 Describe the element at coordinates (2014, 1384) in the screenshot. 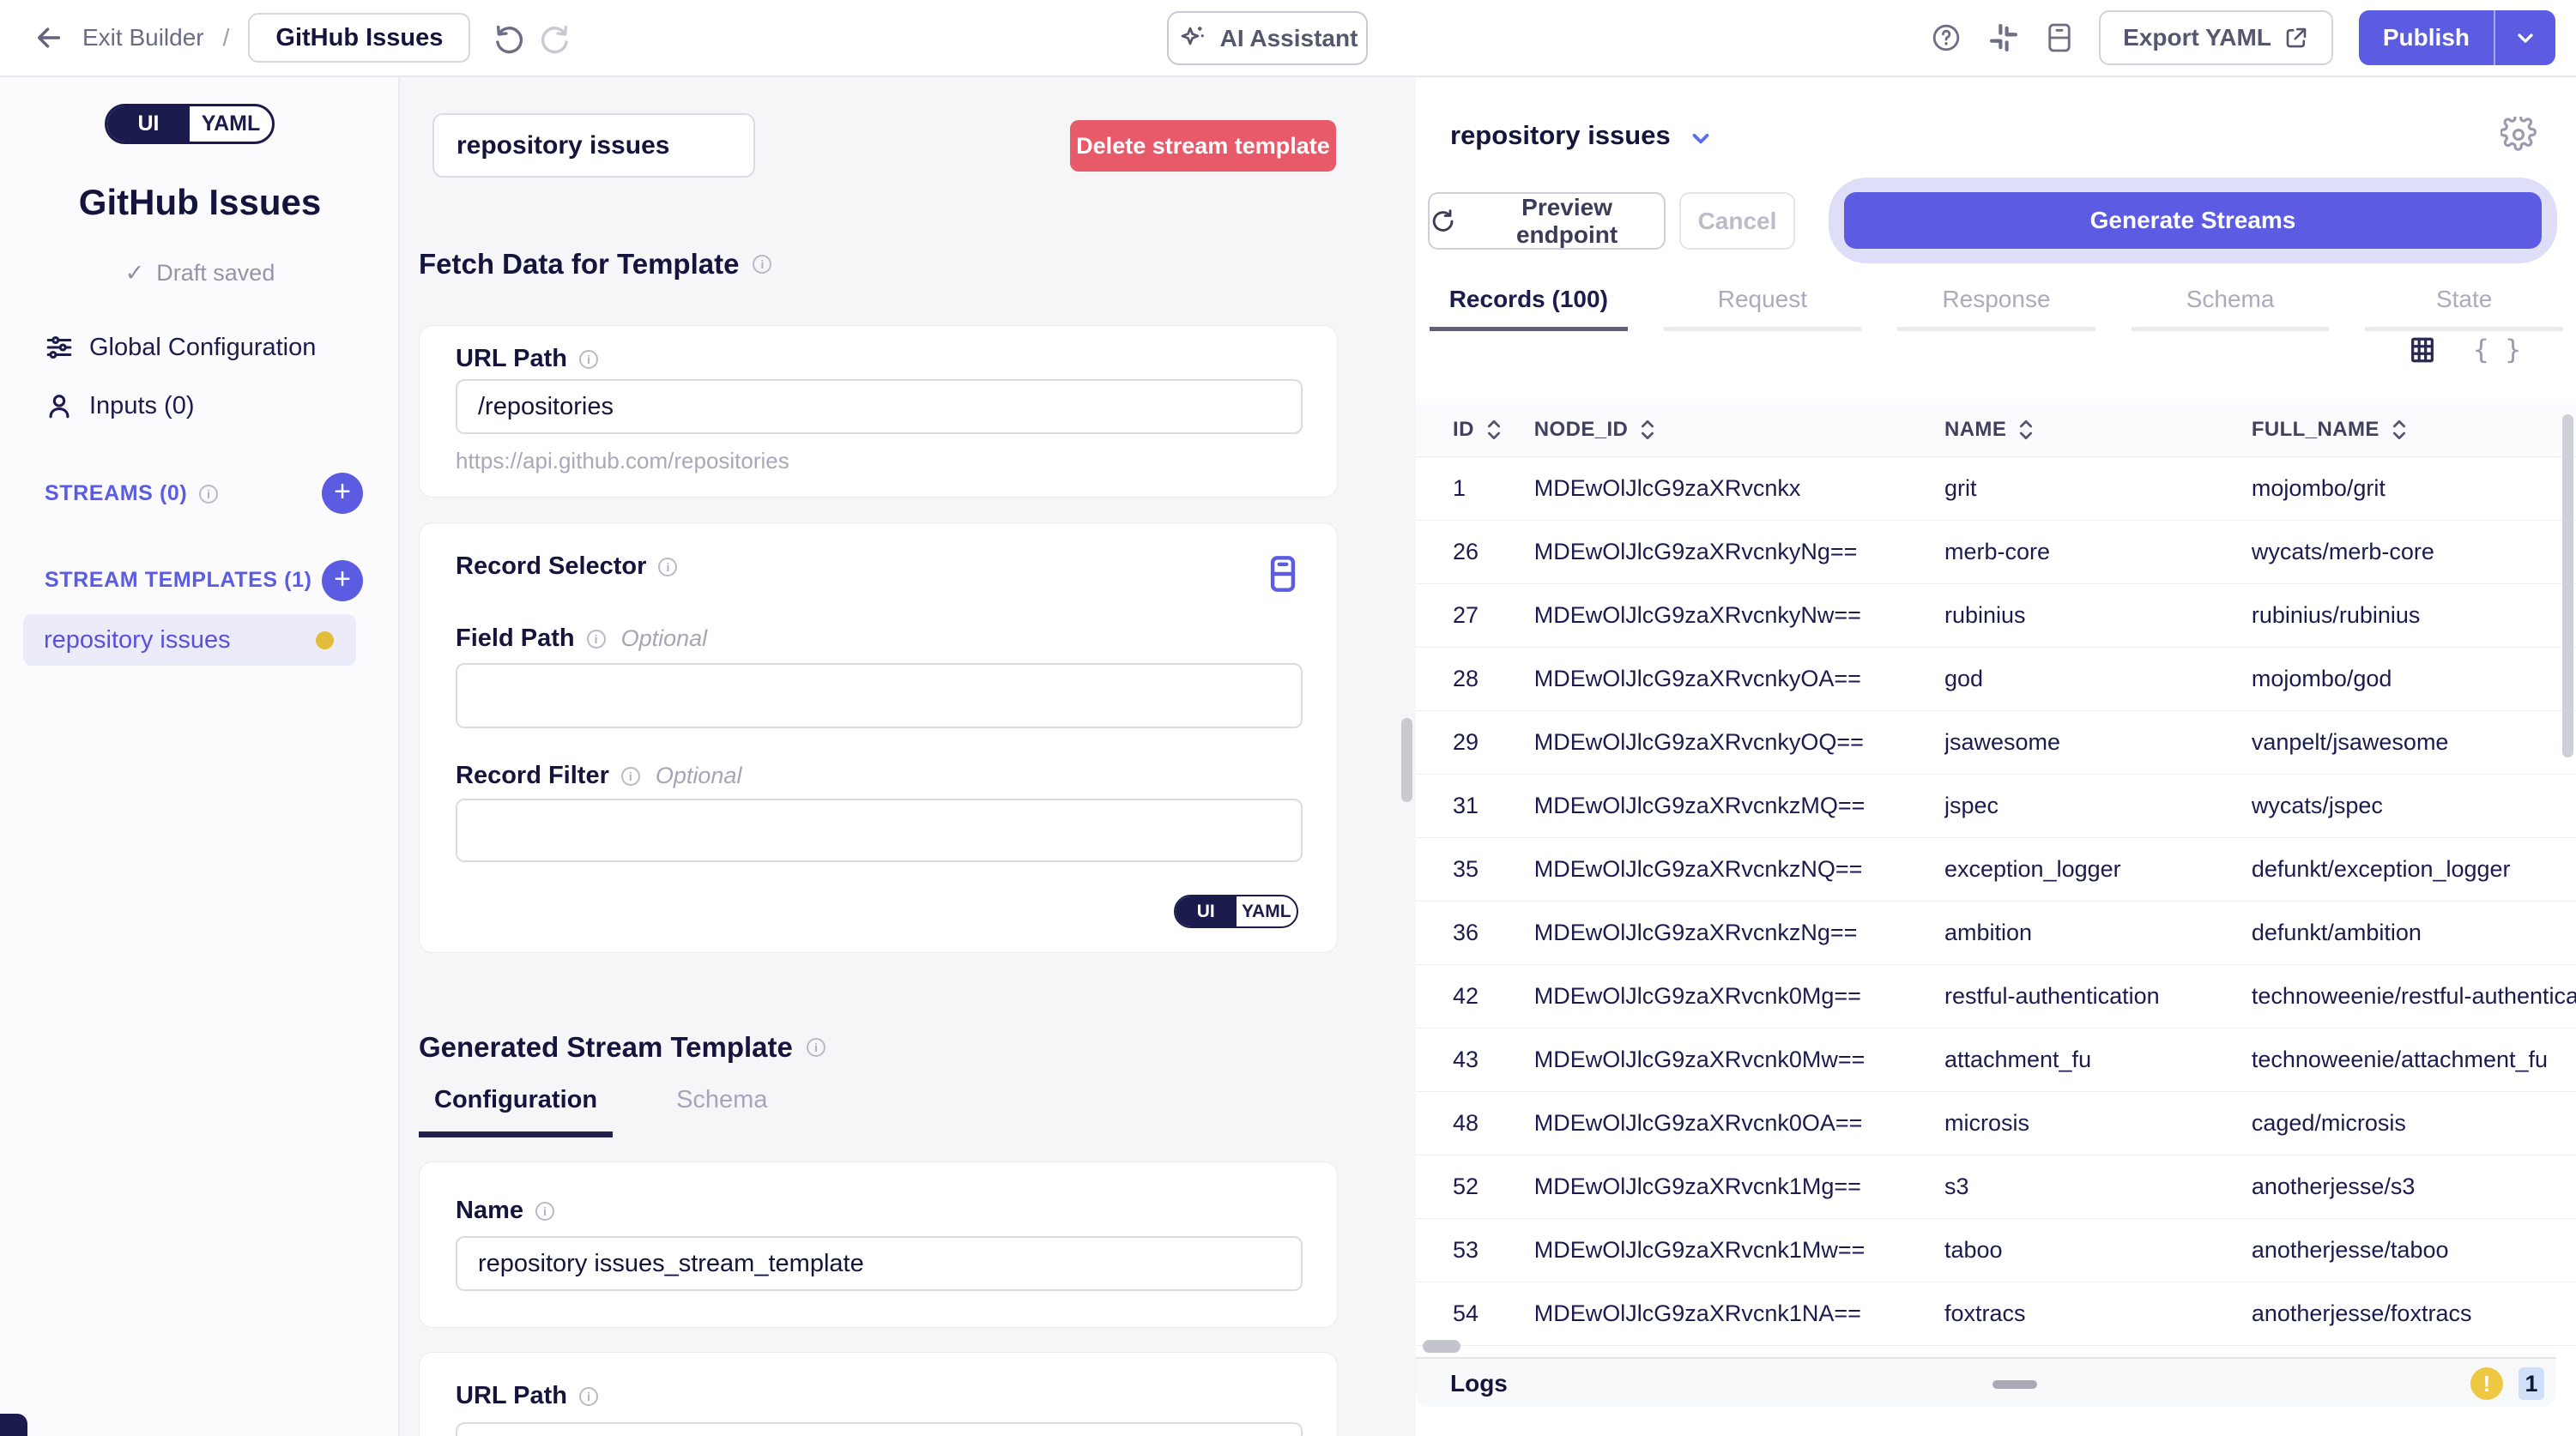

I see `logs-drag-handle` at that location.